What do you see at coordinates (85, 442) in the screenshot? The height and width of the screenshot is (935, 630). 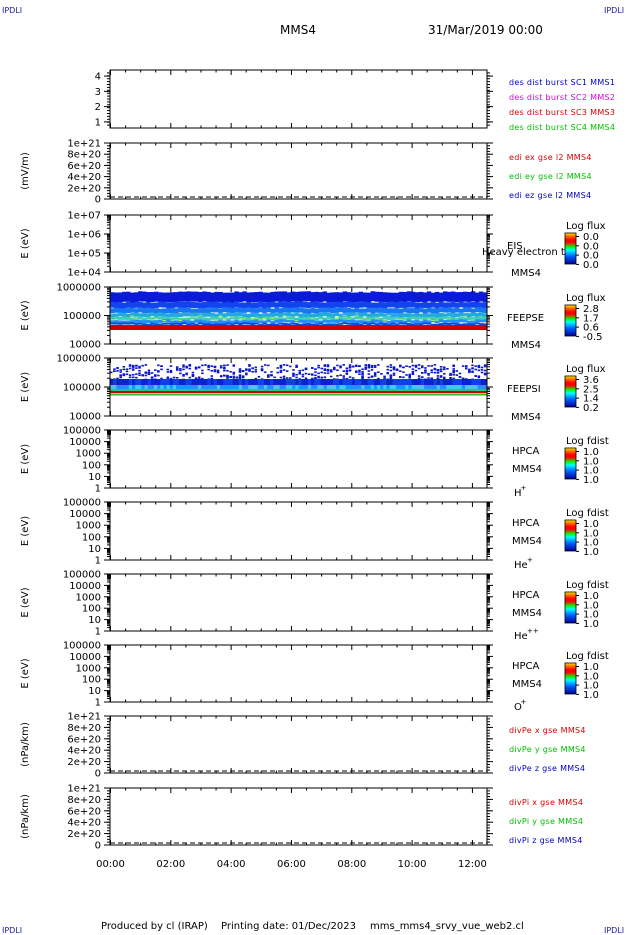 I see `y-tick-label: 10000` at bounding box center [85, 442].